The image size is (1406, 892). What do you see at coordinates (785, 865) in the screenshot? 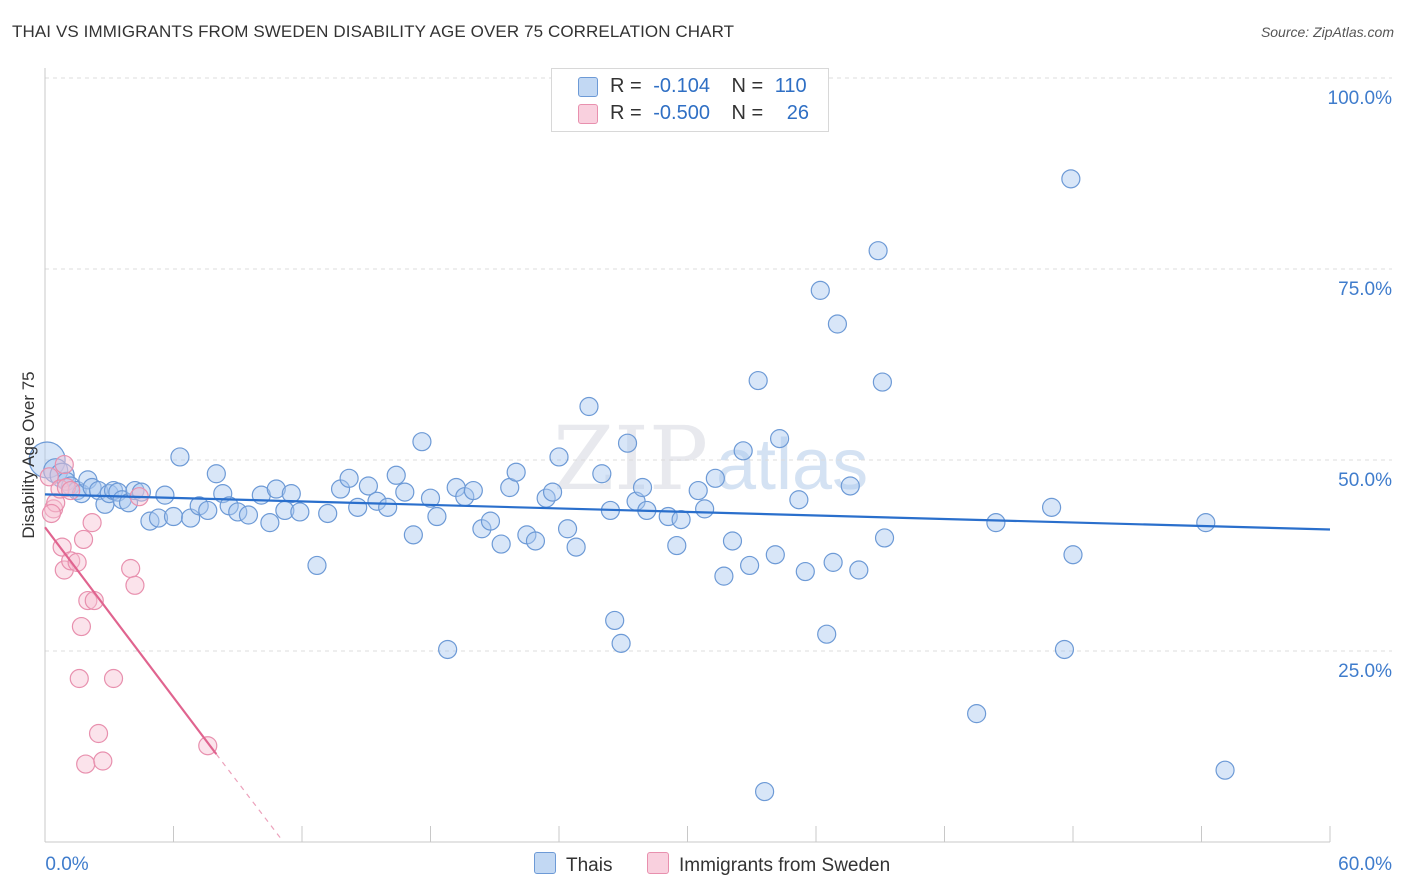
I see `bottom-legend-label-sweden: Immigrants from Sweden` at bounding box center [785, 865].